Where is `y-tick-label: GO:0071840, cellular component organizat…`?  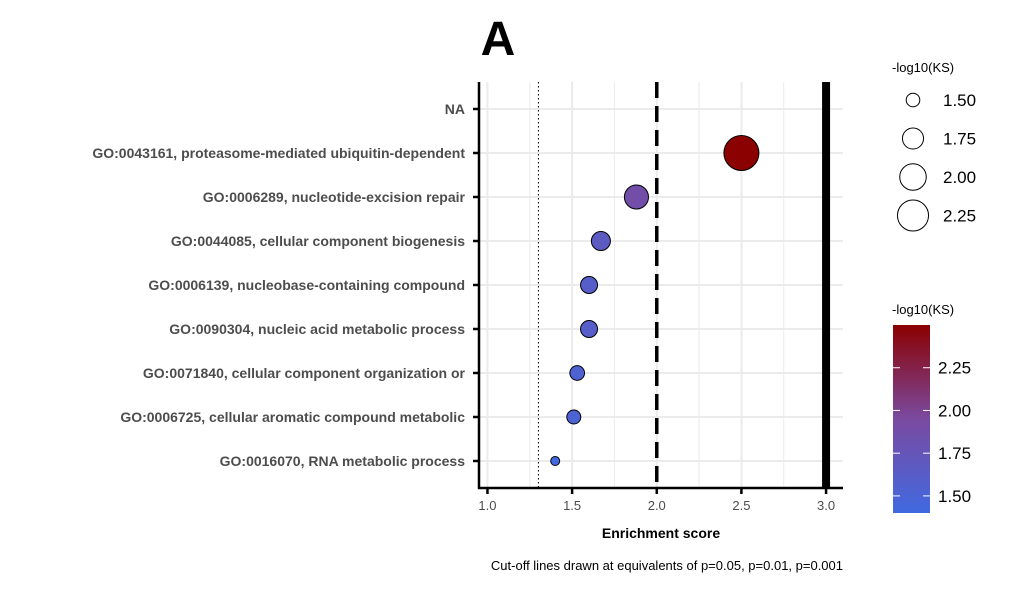 y-tick-label: GO:0071840, cellular component organizat… is located at coordinates (304, 373).